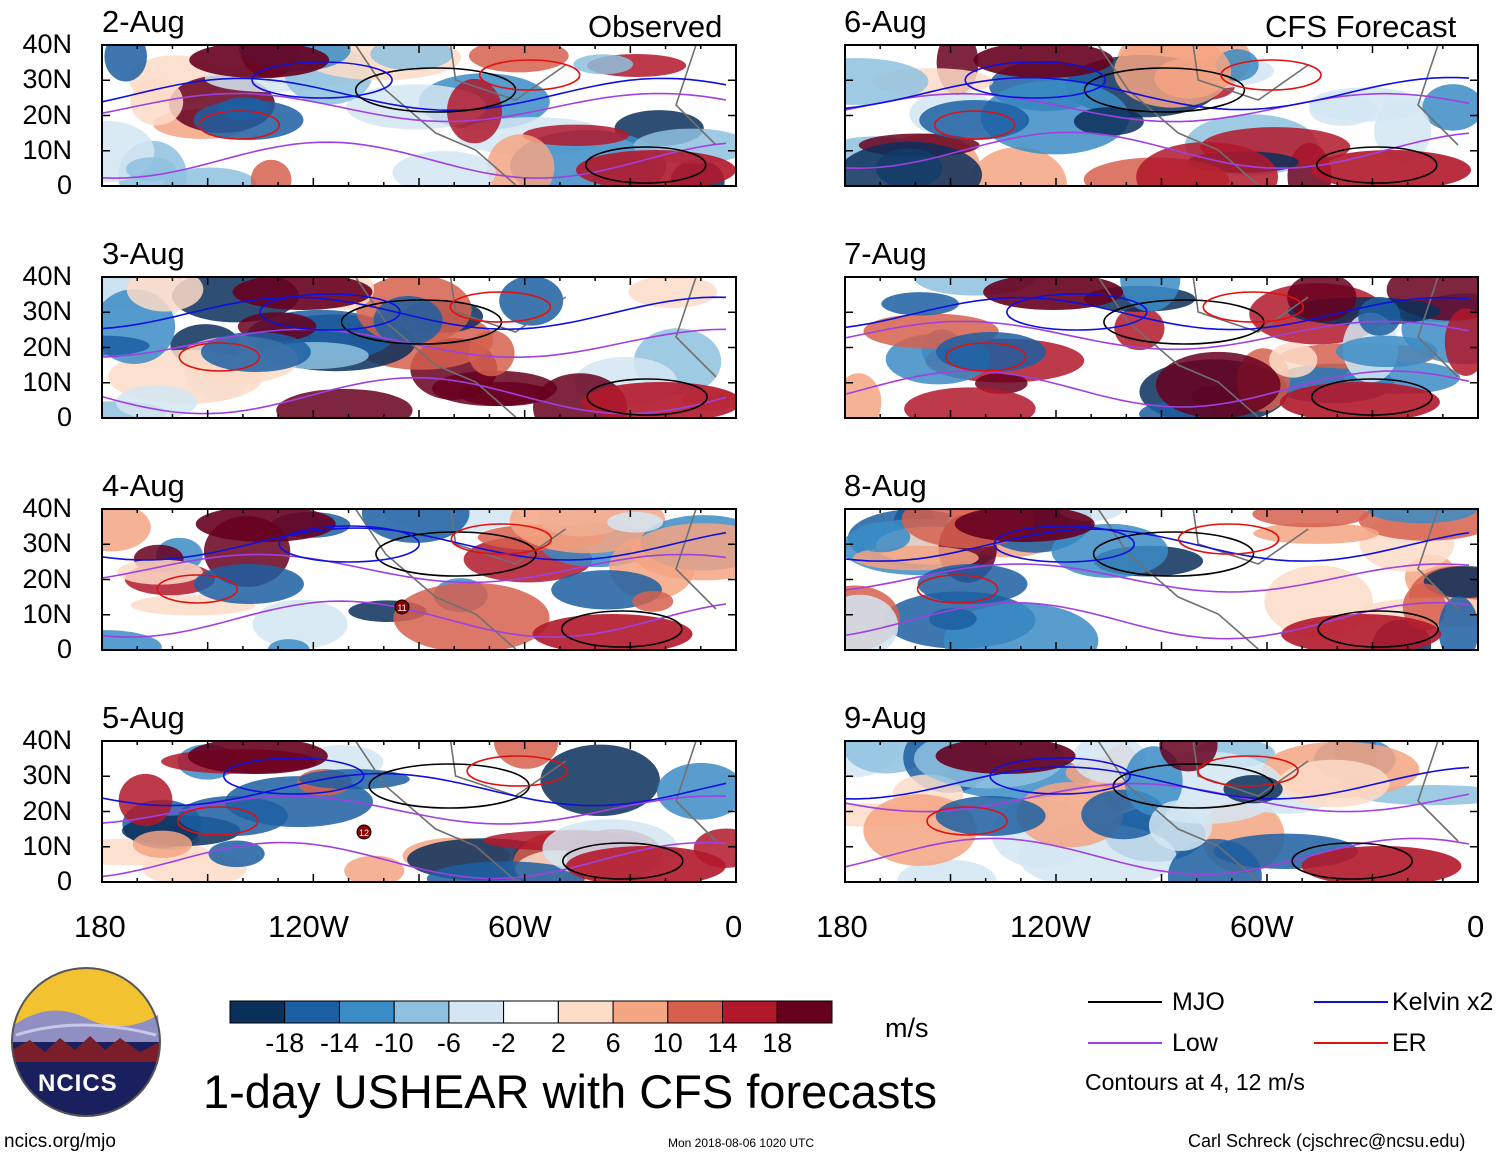 This screenshot has width=1510, height=1157. I want to click on forecast-label: CFS Forecast, so click(1361, 26).